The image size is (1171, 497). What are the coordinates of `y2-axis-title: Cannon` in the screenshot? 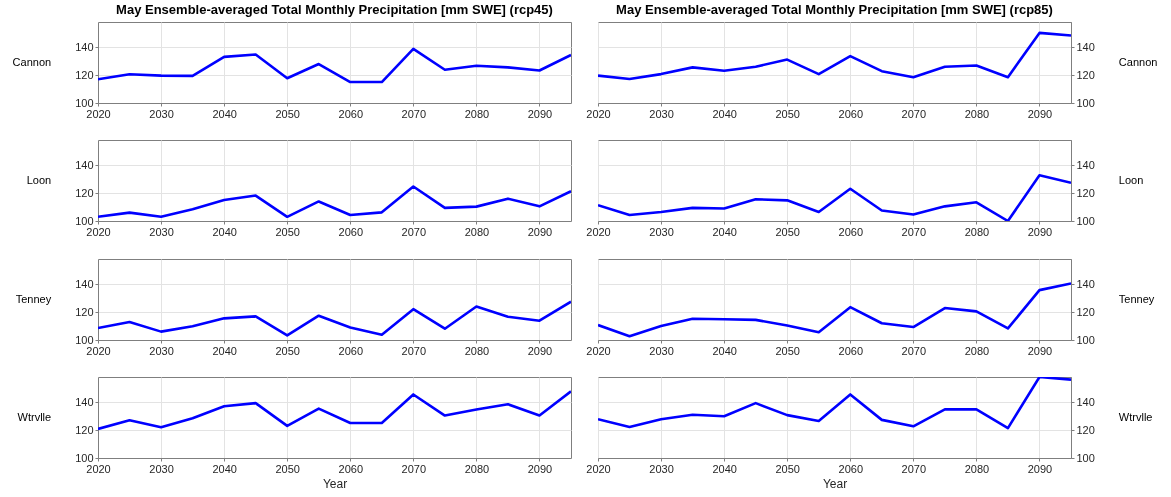 It's located at (1138, 62).